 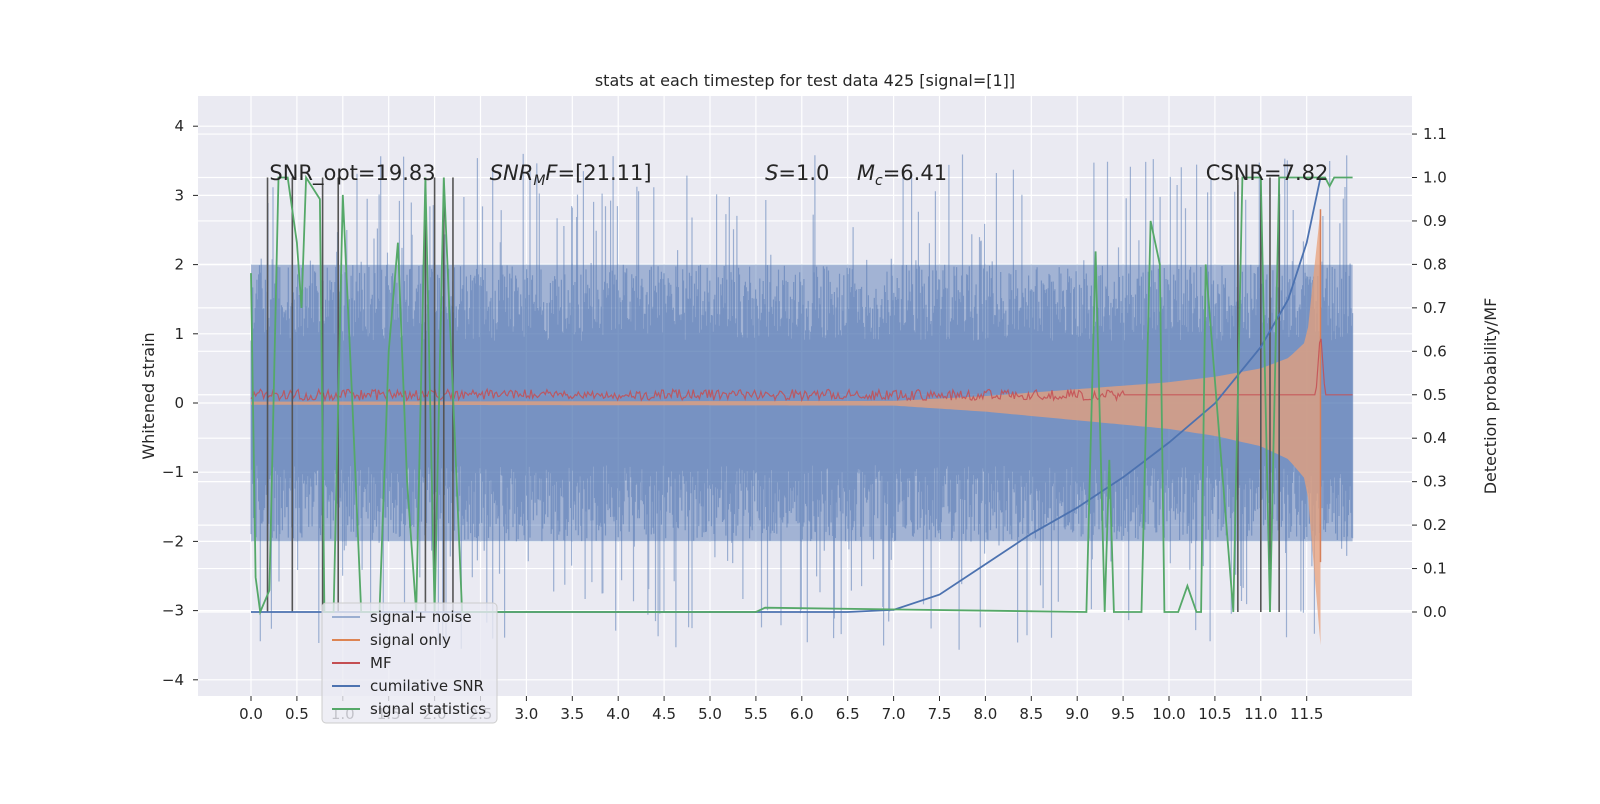 I want to click on x-tick-label: 10.0, so click(x=1168, y=714).